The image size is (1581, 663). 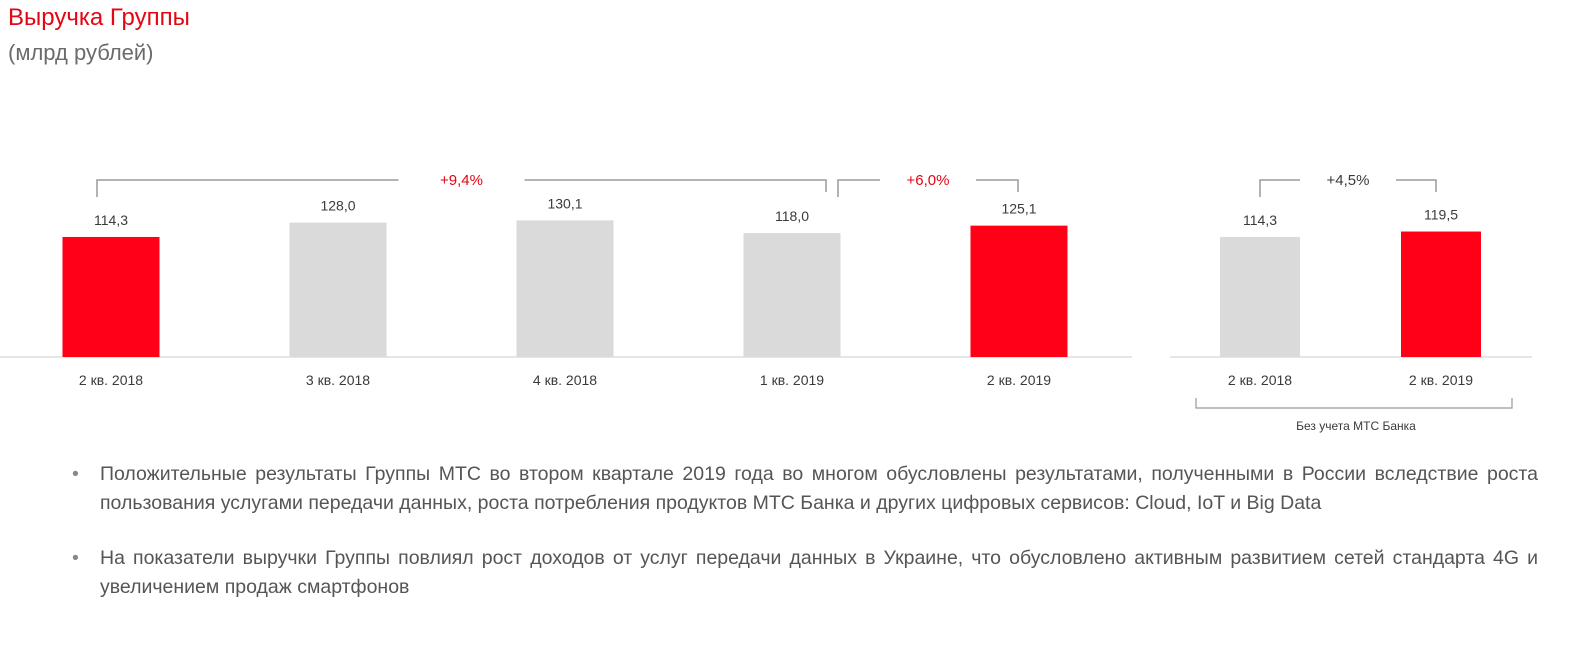 I want to click on growth-annotation: +9,4%, so click(x=461, y=180).